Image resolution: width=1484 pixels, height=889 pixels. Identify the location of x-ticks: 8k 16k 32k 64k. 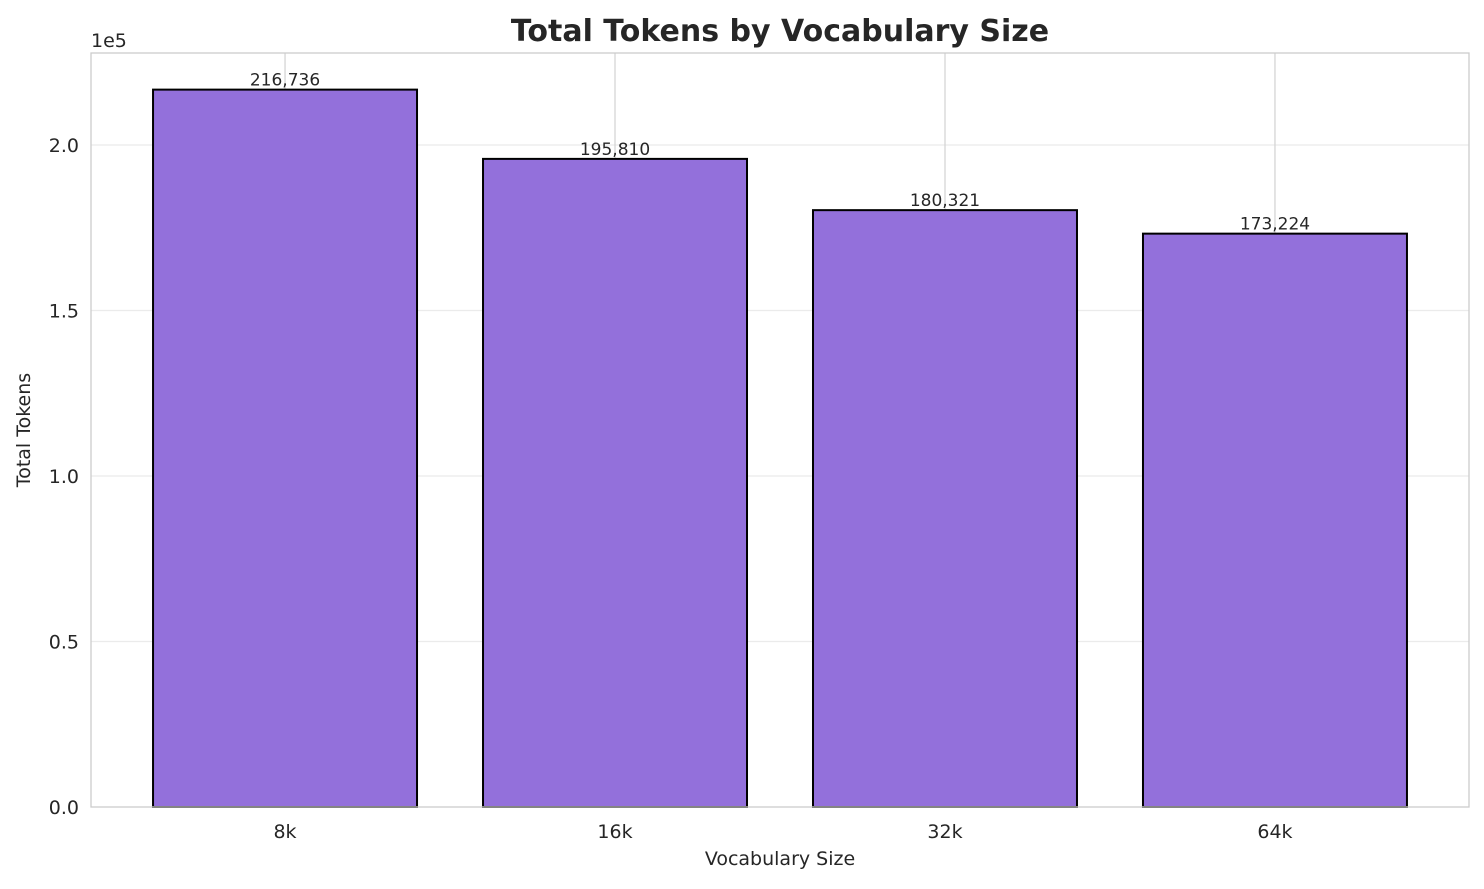
(782, 832).